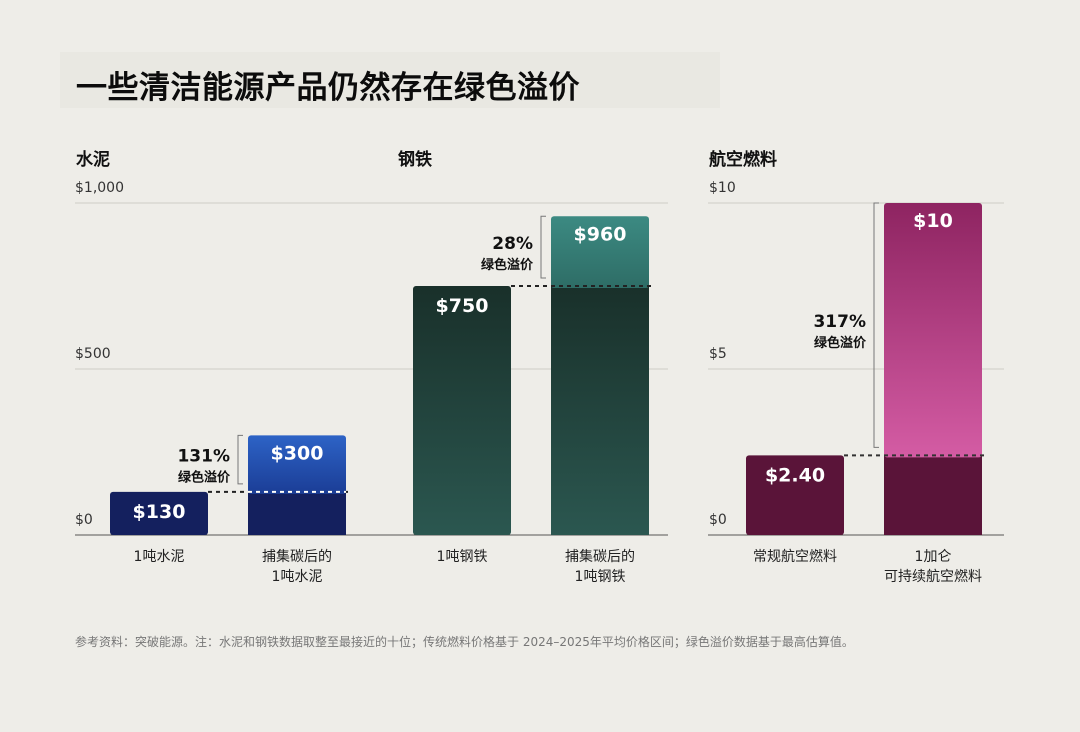  What do you see at coordinates (839, 322) in the screenshot?
I see `premium-percent-label: 317%` at bounding box center [839, 322].